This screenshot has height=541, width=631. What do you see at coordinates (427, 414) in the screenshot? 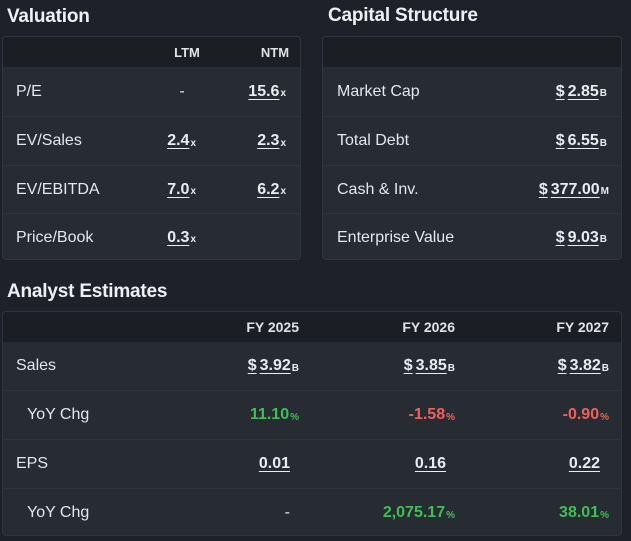
I see `value-number: -1.58` at bounding box center [427, 414].